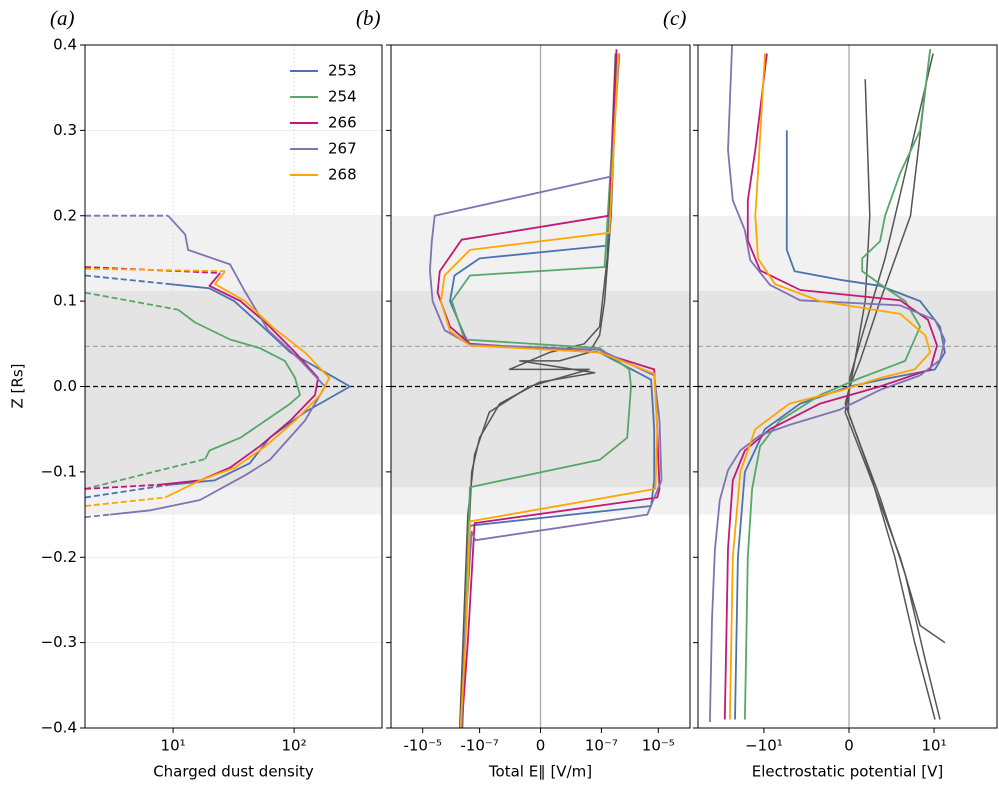  I want to click on x-tick-label: -10⁻⁷, so click(479, 746).